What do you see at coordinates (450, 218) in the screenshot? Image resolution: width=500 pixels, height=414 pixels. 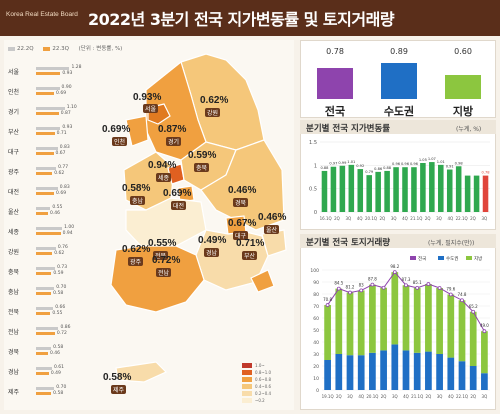 I see `rate-xtick-label: 4Q` at bounding box center [450, 218].